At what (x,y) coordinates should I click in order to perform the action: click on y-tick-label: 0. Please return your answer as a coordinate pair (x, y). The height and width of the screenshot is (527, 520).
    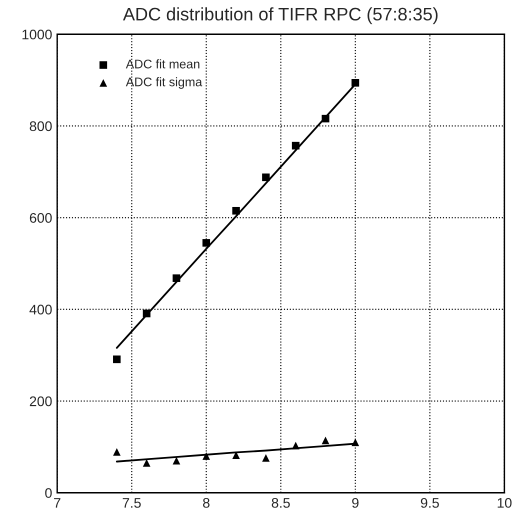
    Looking at the image, I should click on (48, 493).